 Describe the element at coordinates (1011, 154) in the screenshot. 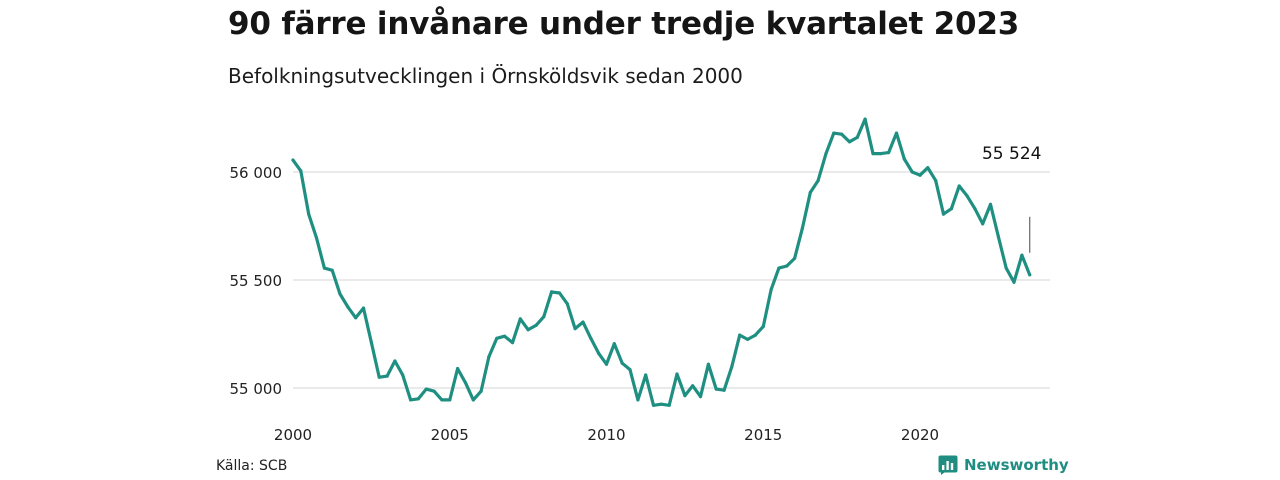

I see `annotation-label: 55 524` at that location.